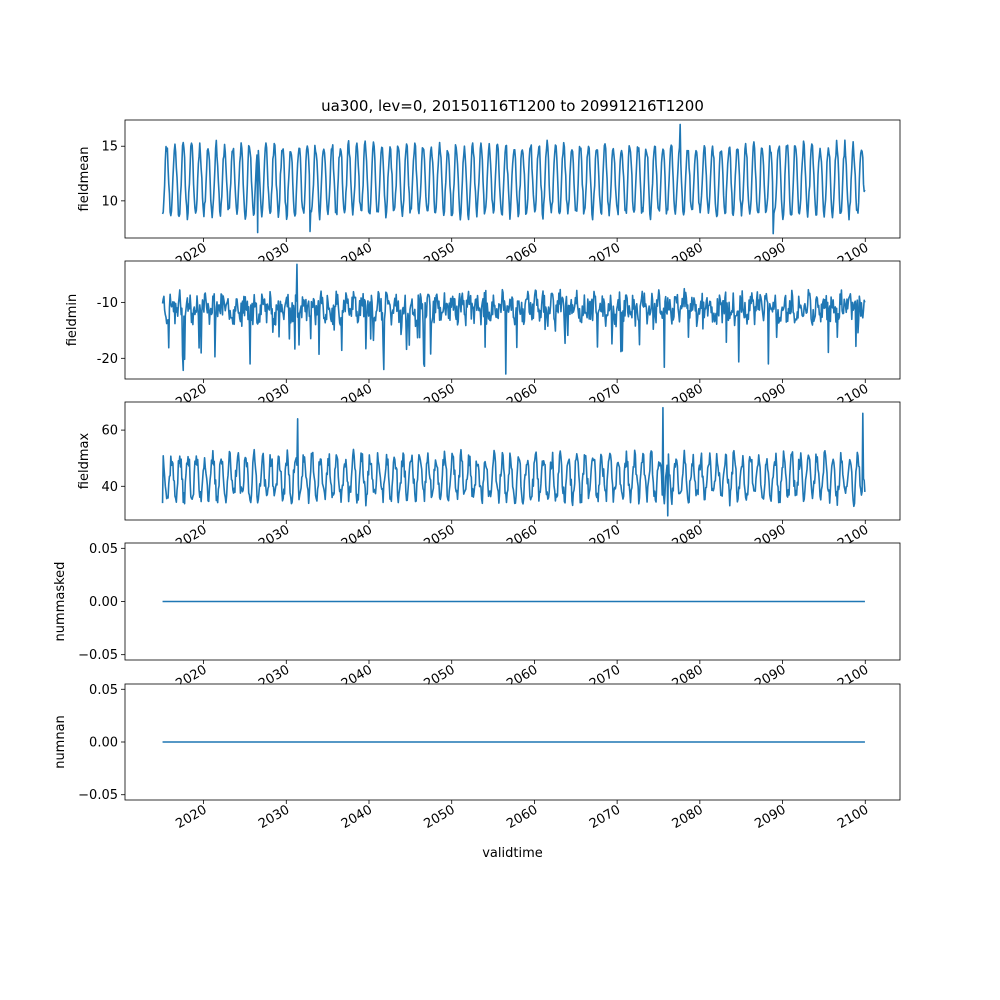  I want to click on y-axis-label: nummasked, so click(60, 602).